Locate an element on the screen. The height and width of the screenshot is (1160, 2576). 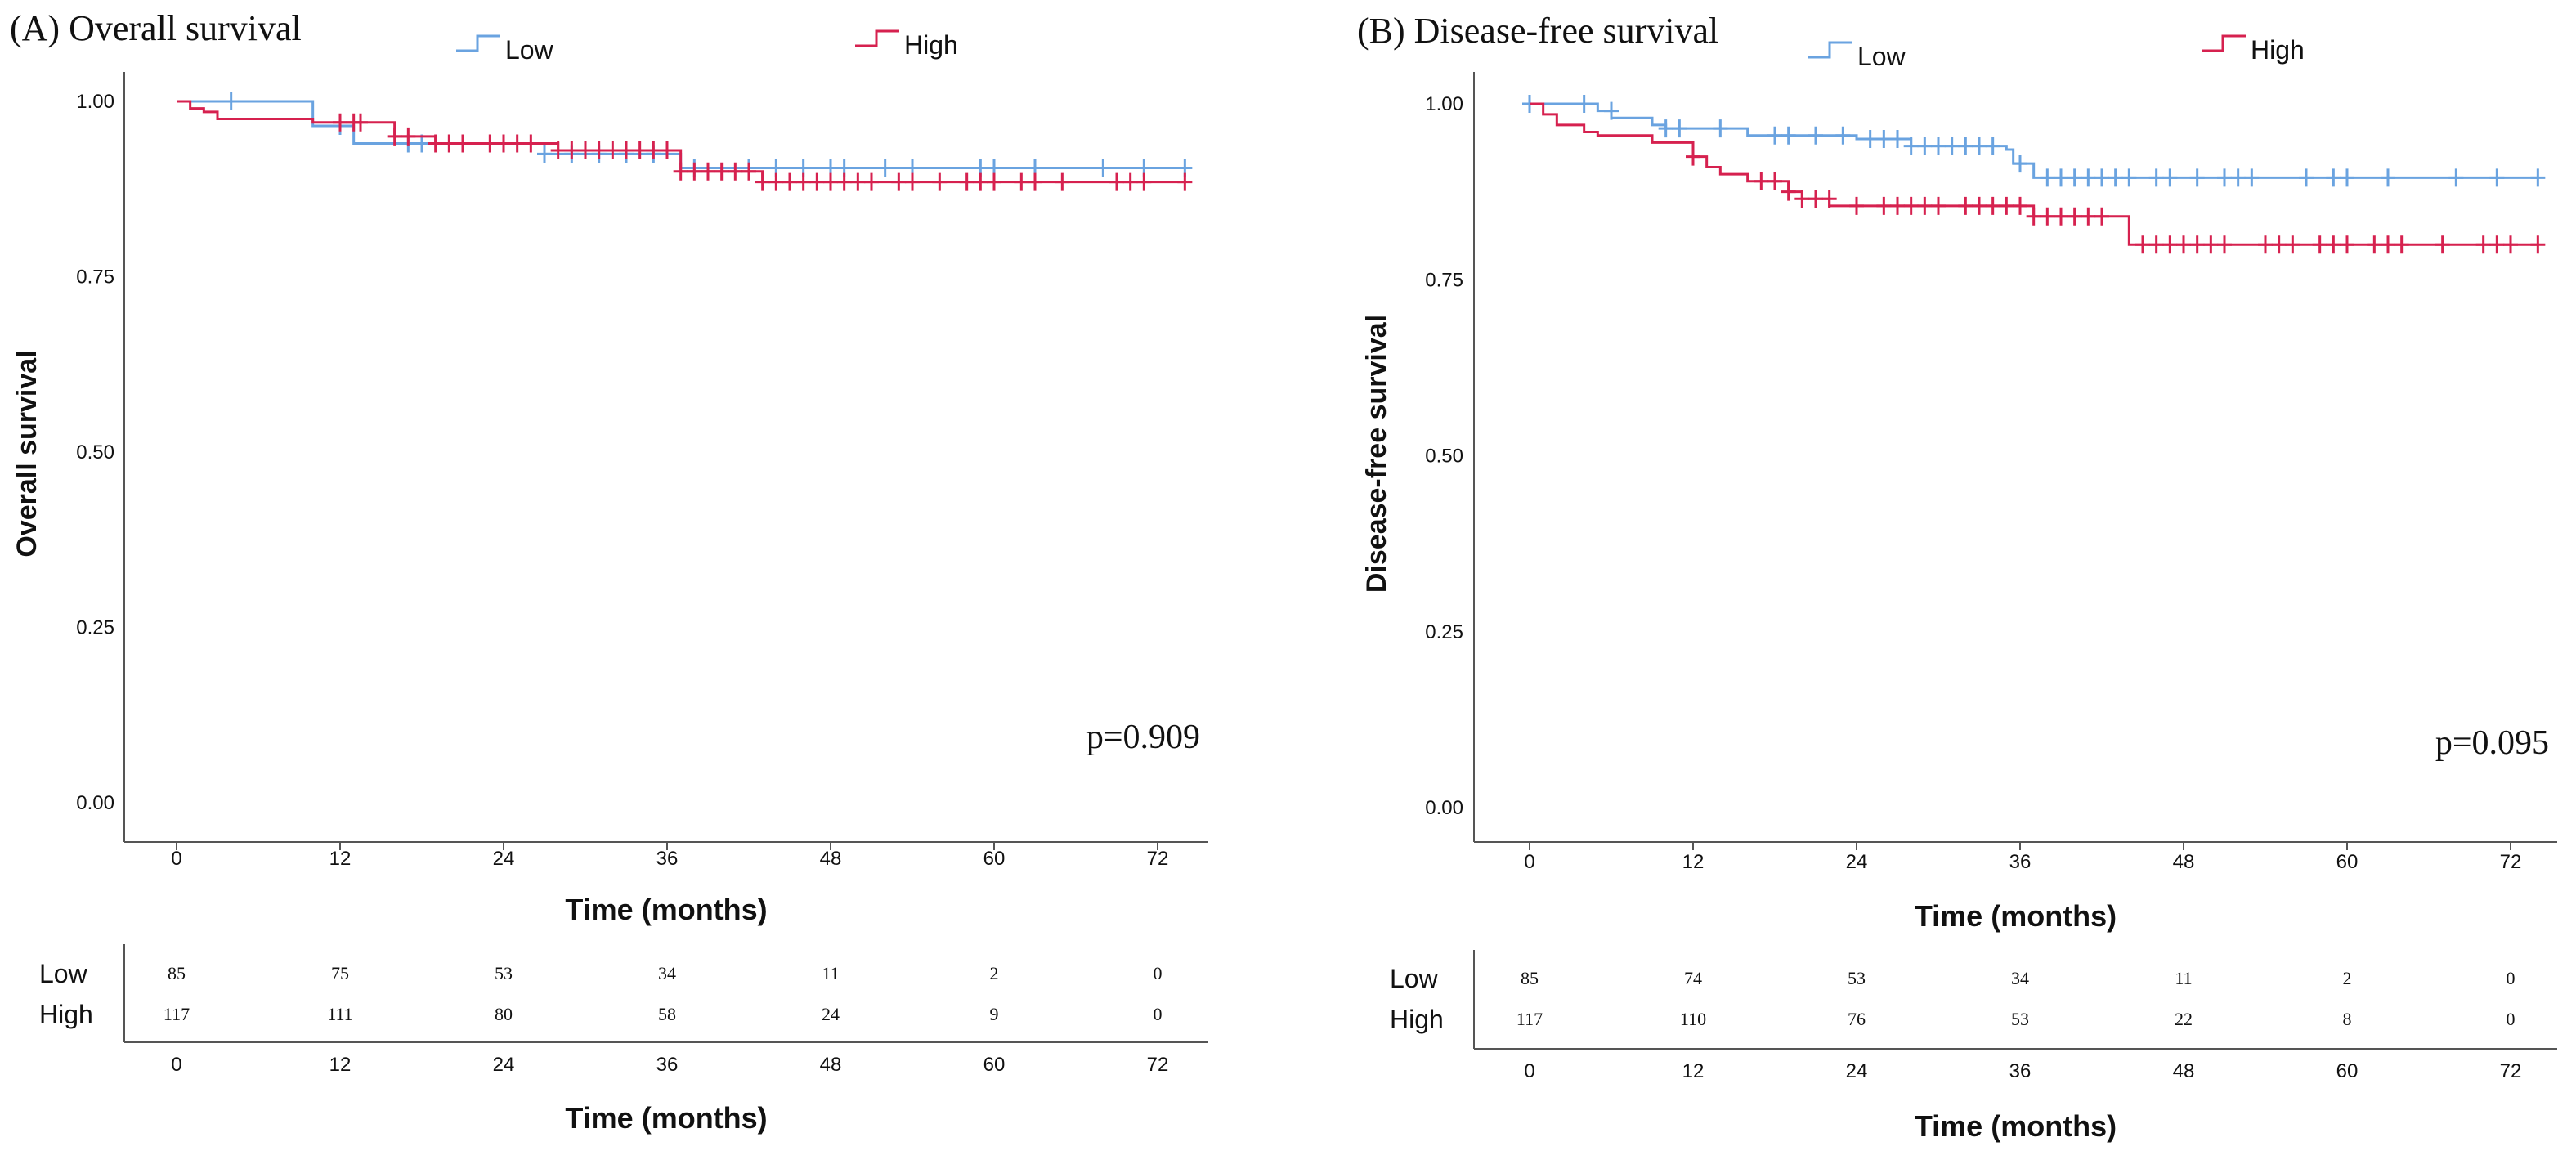
x-tick-label: 36 is located at coordinates (2021, 862).